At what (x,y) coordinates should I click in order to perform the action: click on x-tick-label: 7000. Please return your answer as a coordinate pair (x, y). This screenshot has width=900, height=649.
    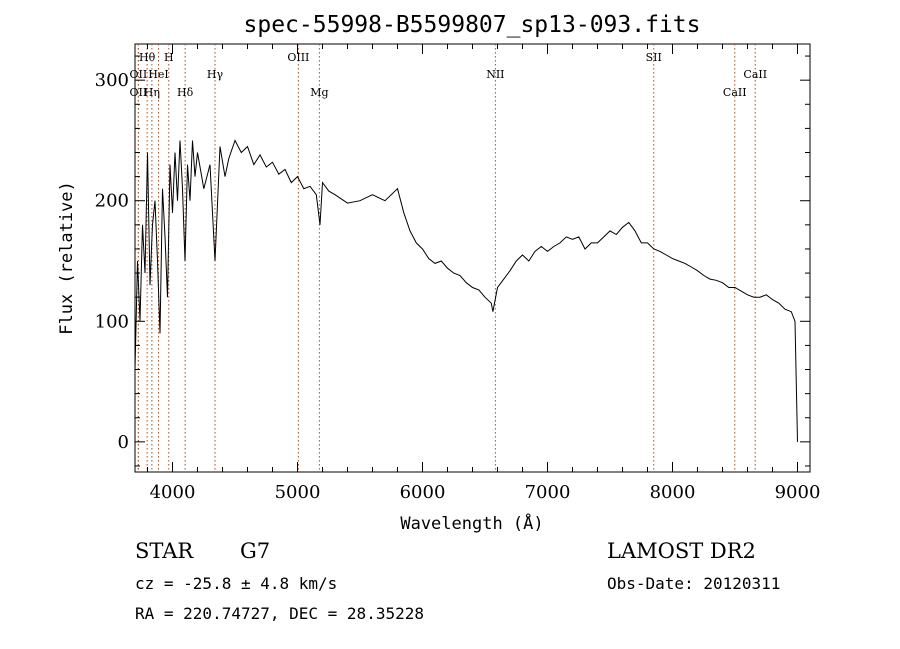
    Looking at the image, I should click on (548, 492).